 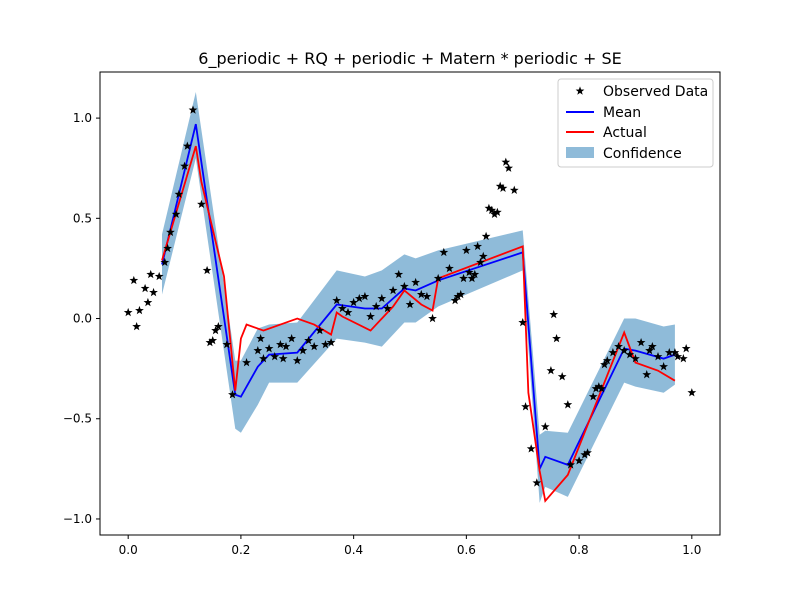 I want to click on legend-box, so click(x=635, y=123).